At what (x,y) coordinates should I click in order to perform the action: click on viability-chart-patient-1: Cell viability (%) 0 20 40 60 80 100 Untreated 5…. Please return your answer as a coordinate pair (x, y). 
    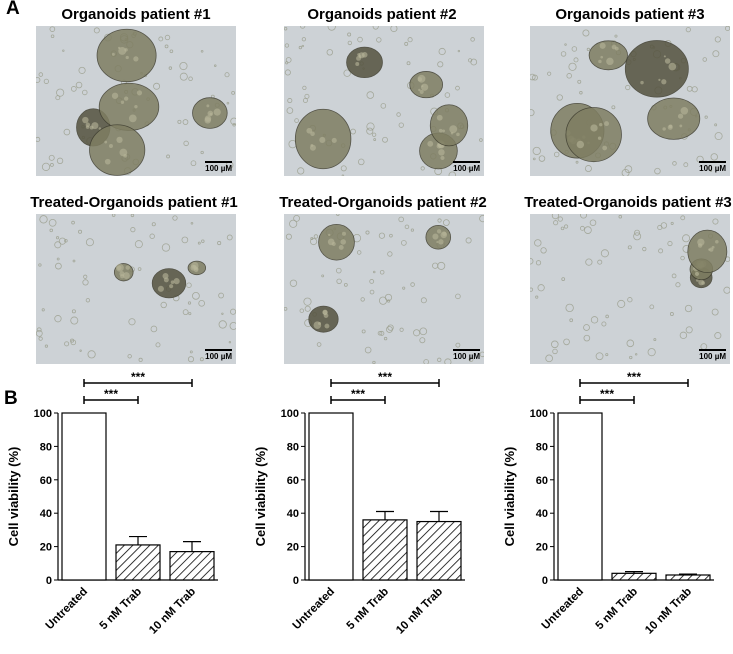
    Looking at the image, I should click on (112, 504).